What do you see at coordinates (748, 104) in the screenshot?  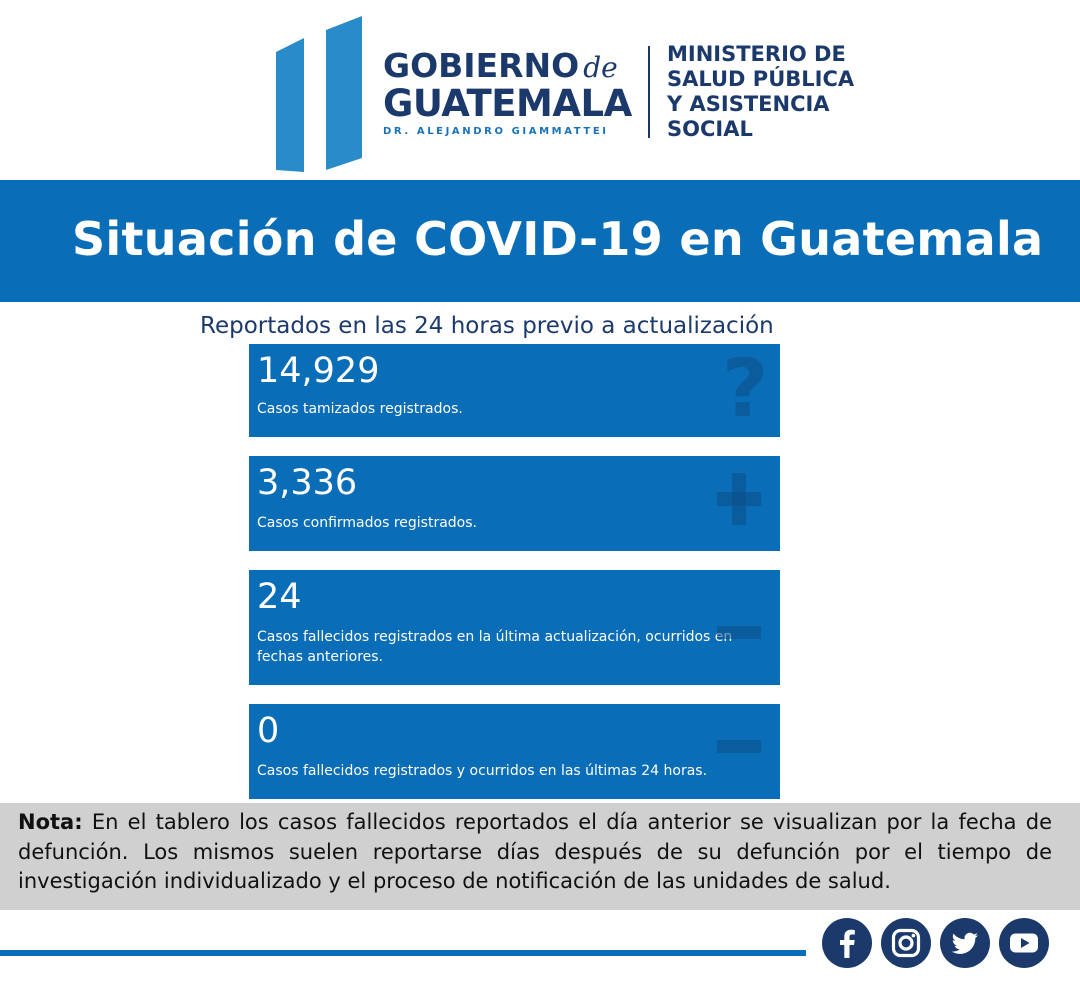 I see `ministry-line: Y ASISTENCIA` at bounding box center [748, 104].